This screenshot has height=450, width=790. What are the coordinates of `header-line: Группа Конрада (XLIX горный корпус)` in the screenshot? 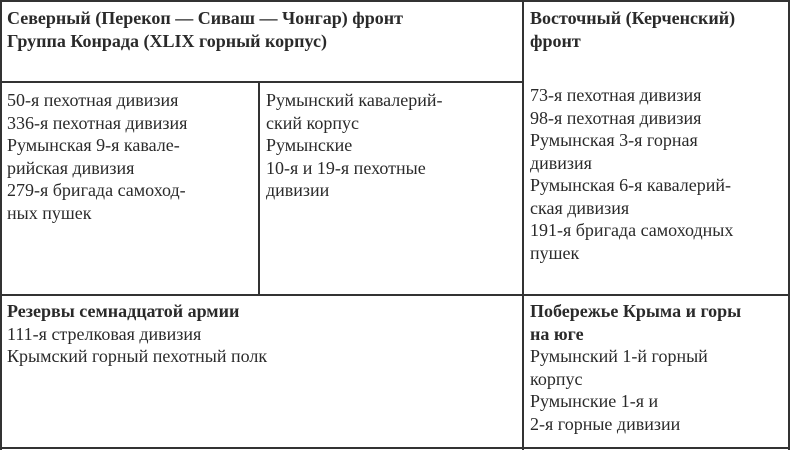 It's located at (167, 40).